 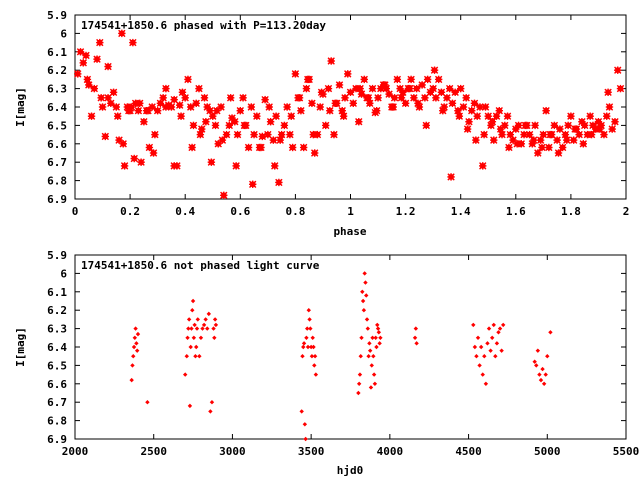 What do you see at coordinates (57, 329) in the screenshot?
I see `unphased-y-tick-label: 6.3` at bounding box center [57, 329].